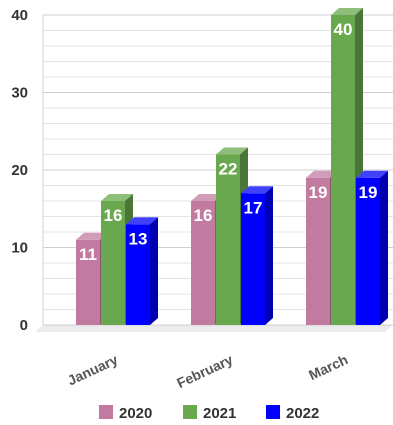  I want to click on legend-item: 2021, so click(209, 413).